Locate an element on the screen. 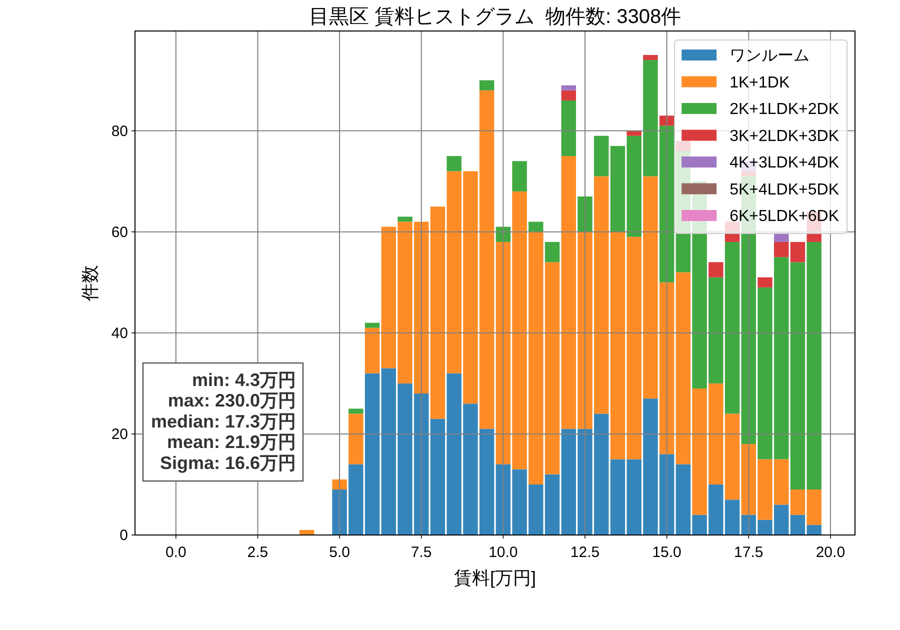 This screenshot has height=630, width=900. x-tick-label: 5.0 is located at coordinates (339, 552).